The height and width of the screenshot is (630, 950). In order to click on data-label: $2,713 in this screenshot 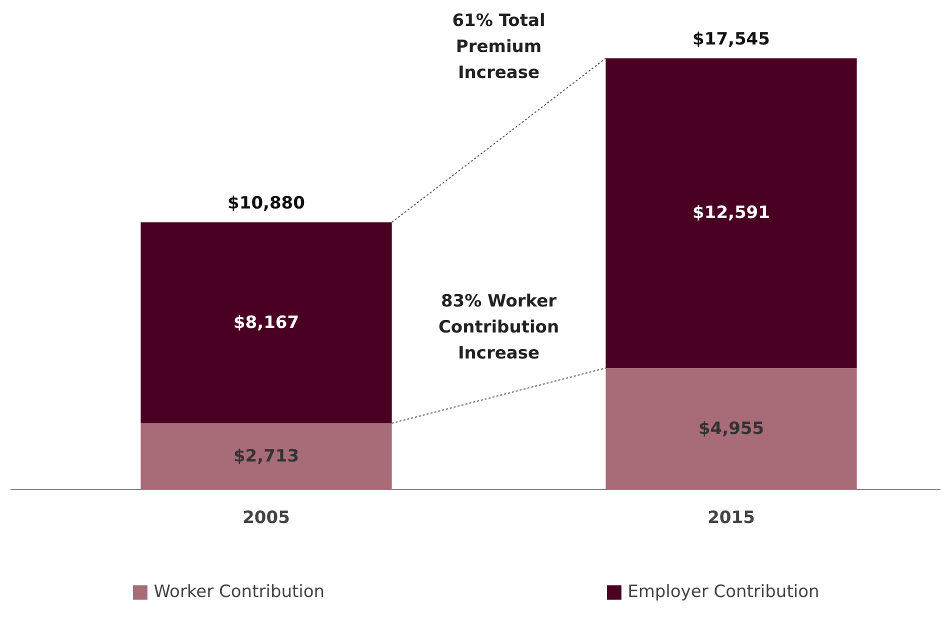, I will do `click(266, 456)`.